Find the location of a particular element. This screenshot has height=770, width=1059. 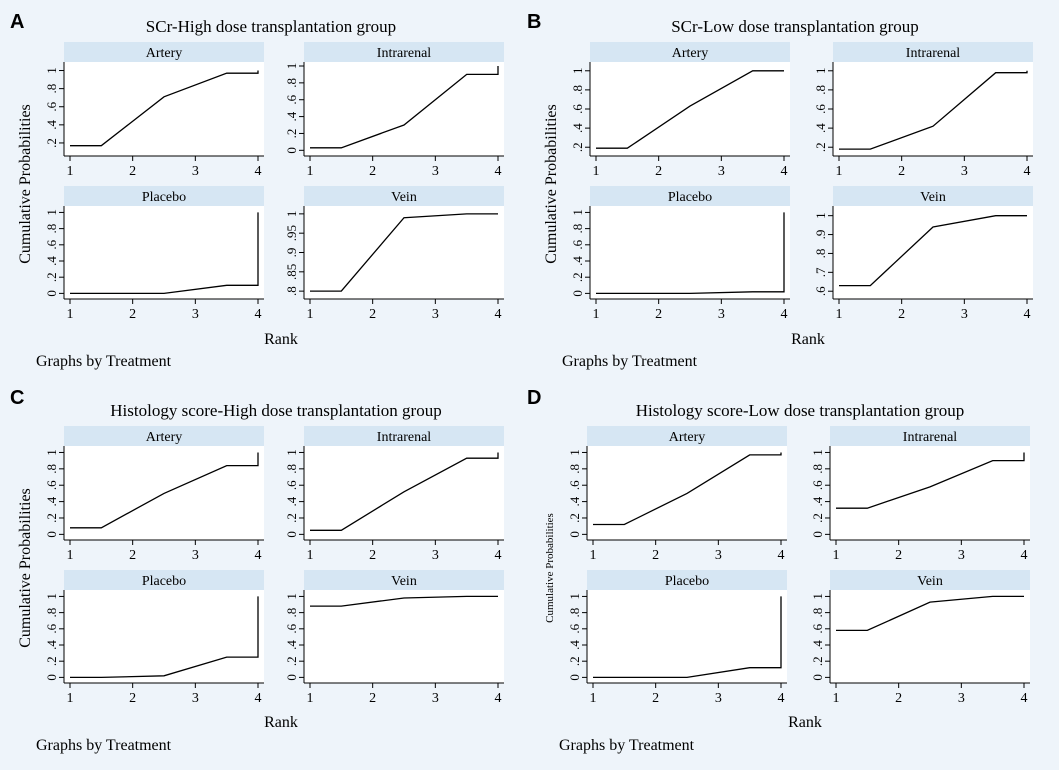

graphs-by-note: Graphs by Treatment is located at coordinates (104, 361).